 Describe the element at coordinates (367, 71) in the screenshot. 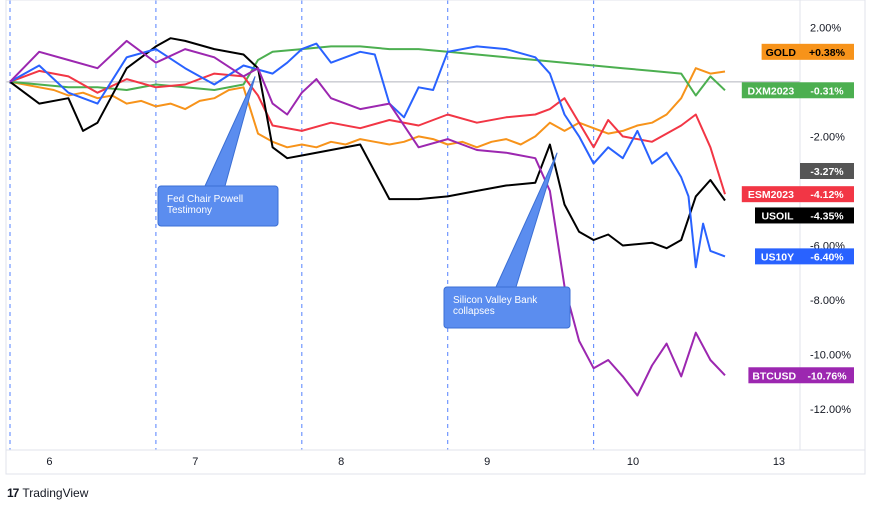

I see `series-line-dxm2023` at that location.